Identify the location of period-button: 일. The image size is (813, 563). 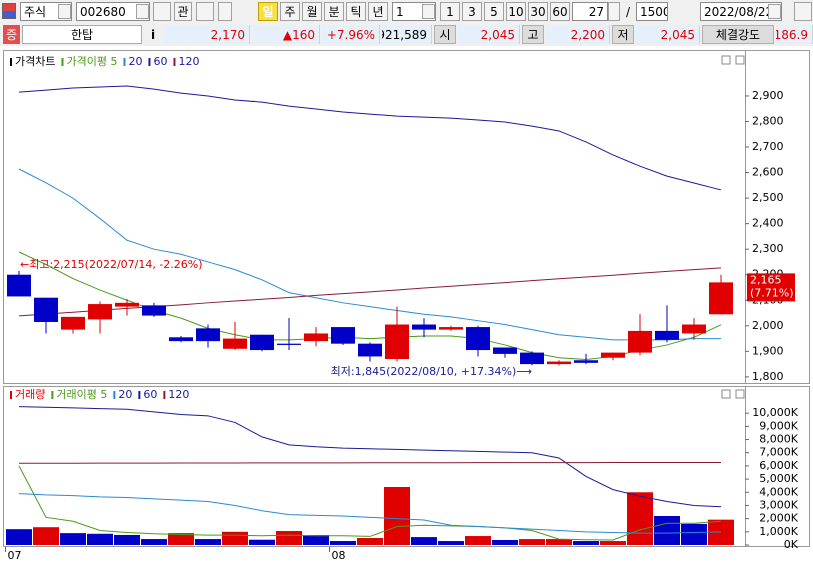
(268, 11).